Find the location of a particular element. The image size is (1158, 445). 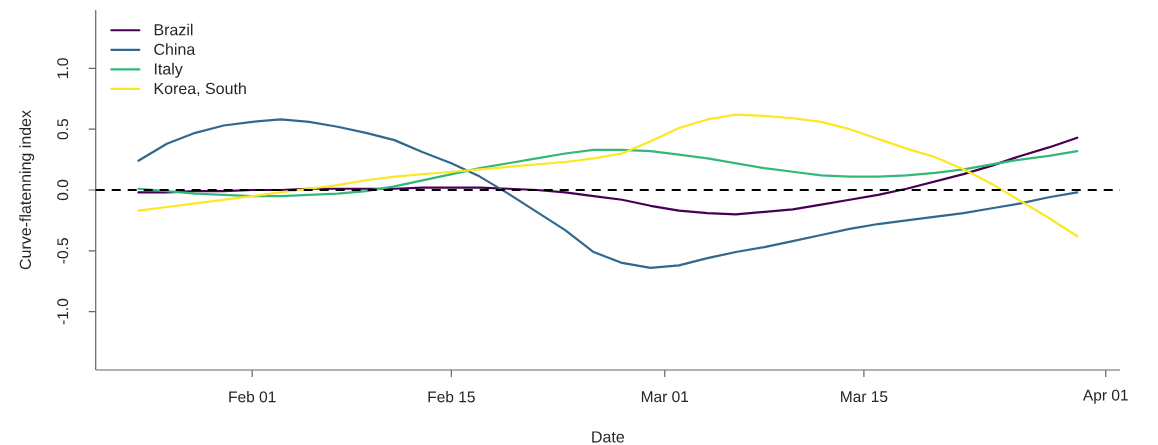

x-tick-label: Feb 01 is located at coordinates (252, 396).